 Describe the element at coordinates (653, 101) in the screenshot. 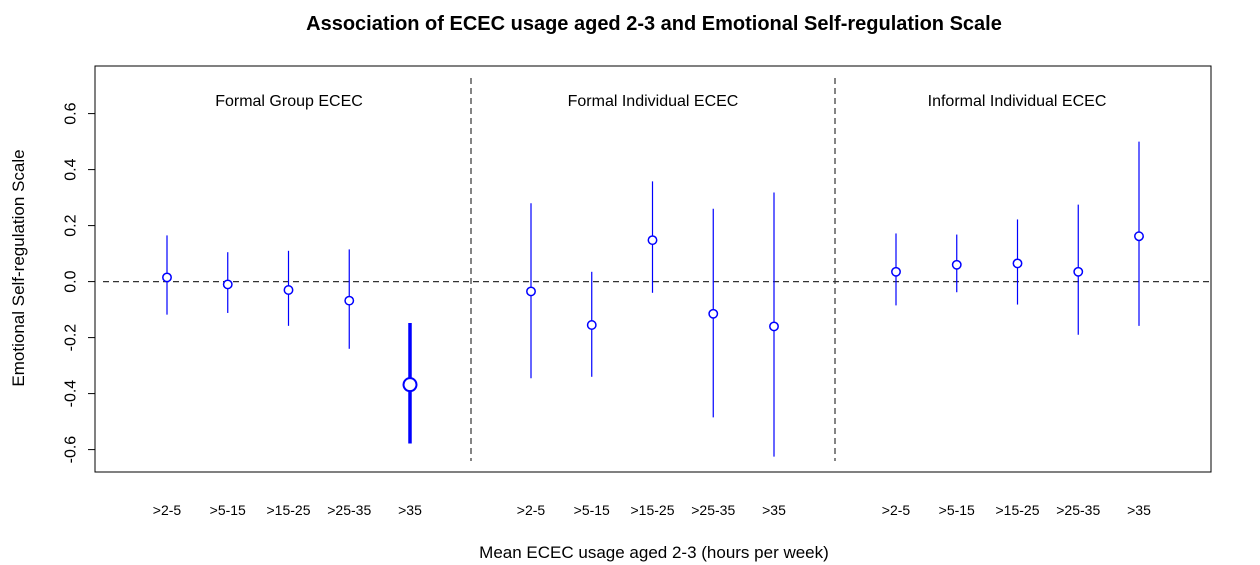

I see `group-label: Formal Individual ECEC` at that location.